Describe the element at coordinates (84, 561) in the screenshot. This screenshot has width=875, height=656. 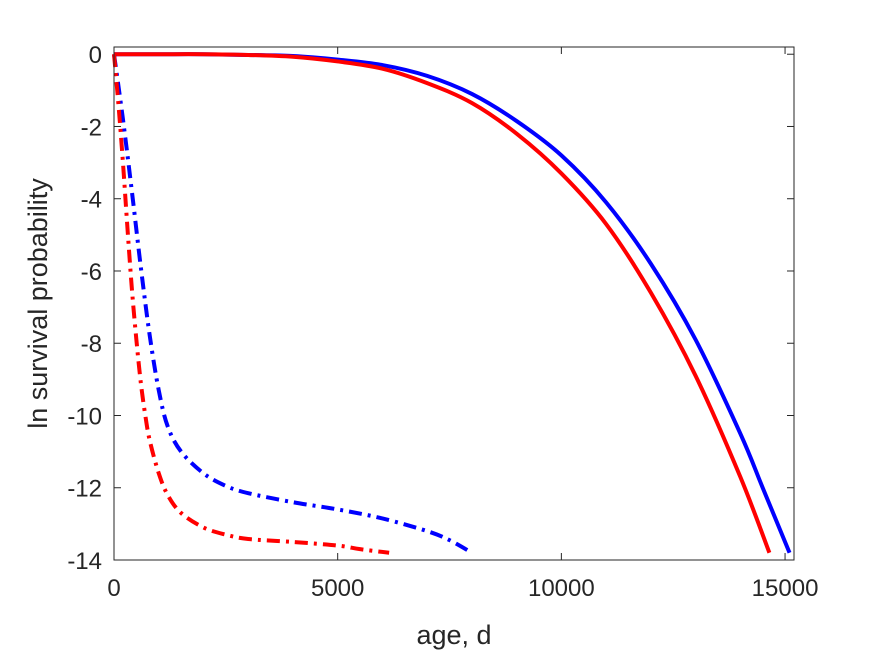
I see `y-tick-label: -14` at that location.